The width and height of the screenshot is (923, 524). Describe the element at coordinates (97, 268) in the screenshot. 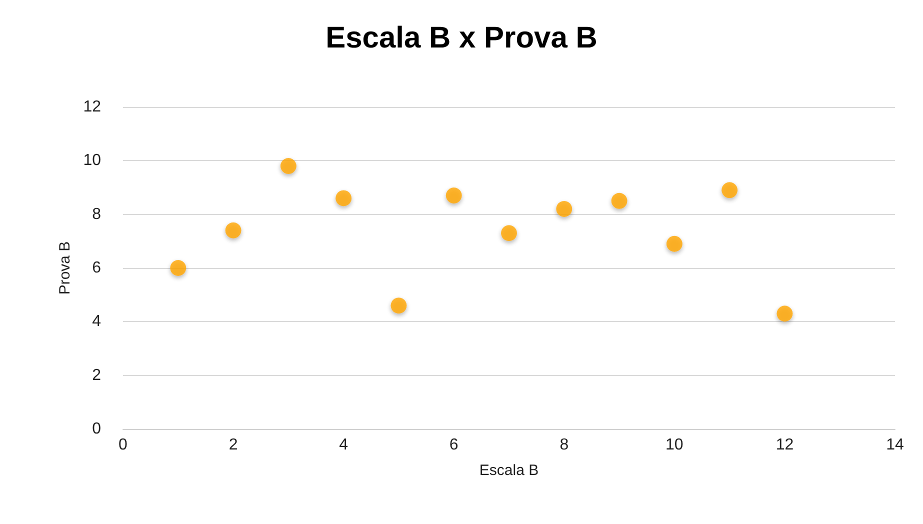

I see `y-tick-label: 6` at that location.